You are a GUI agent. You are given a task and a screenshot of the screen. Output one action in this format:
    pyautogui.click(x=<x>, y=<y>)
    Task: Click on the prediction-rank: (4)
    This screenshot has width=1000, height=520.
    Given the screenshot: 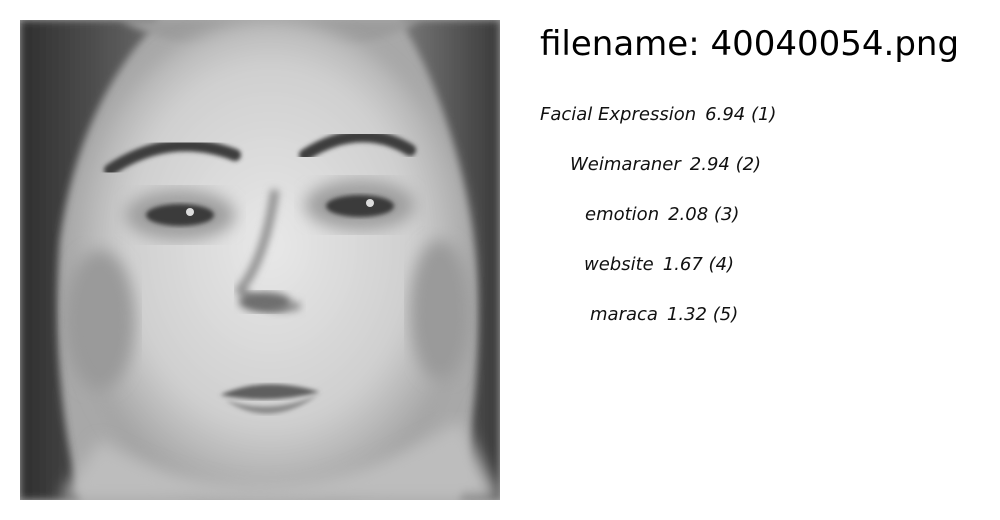 What is the action you would take?
    pyautogui.click(x=721, y=264)
    